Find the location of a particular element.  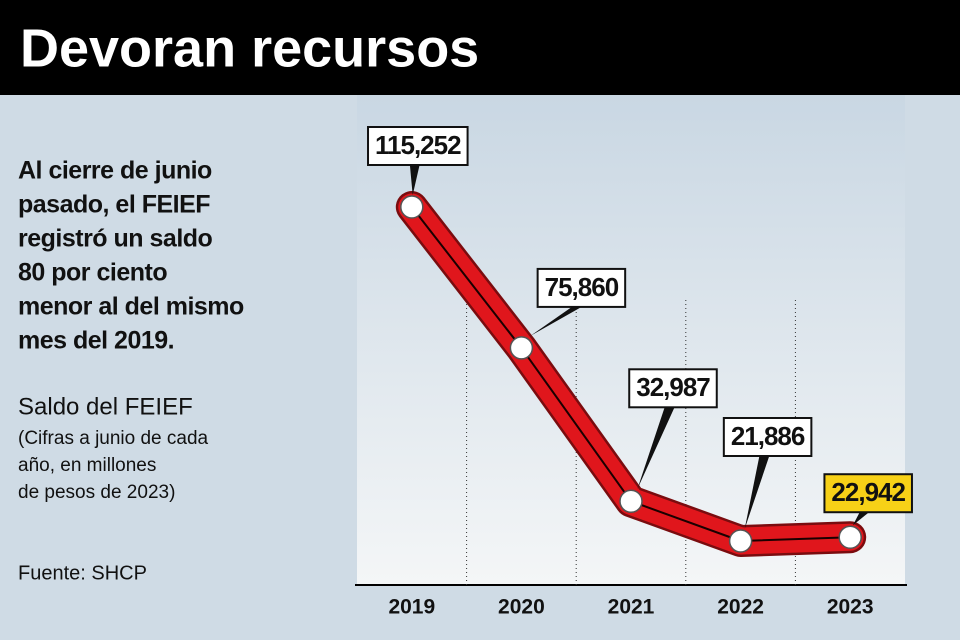

value-label: 21,886 is located at coordinates (768, 436).